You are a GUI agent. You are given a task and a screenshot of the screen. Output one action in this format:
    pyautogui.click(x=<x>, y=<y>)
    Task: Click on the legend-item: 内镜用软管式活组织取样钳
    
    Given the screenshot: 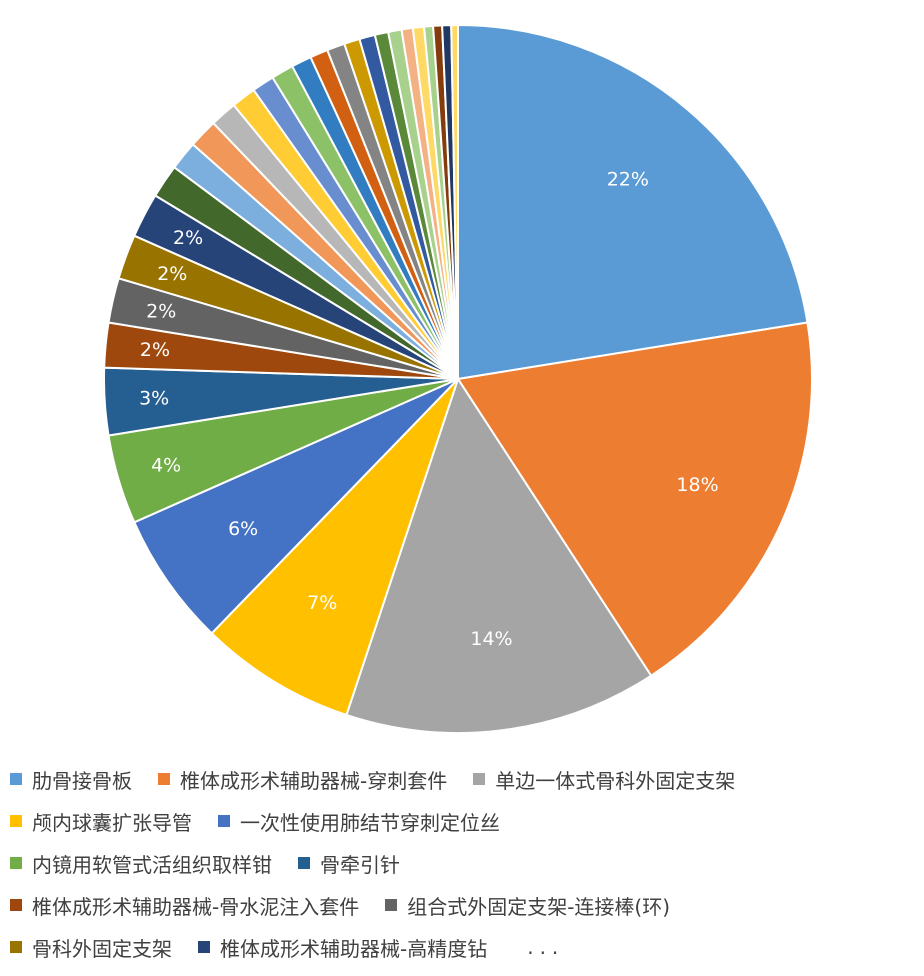 What is the action you would take?
    pyautogui.click(x=141, y=863)
    